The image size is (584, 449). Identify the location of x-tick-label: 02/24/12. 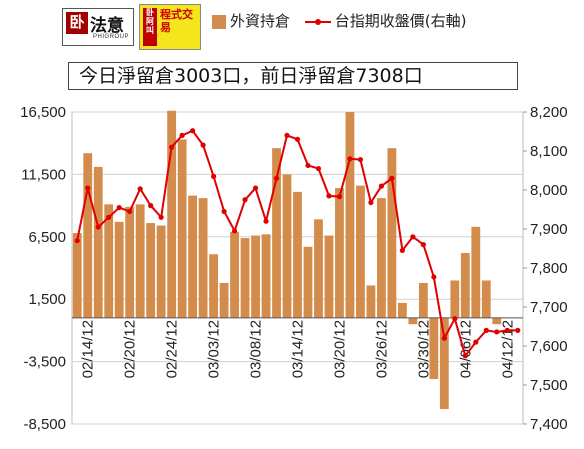
(172, 349).